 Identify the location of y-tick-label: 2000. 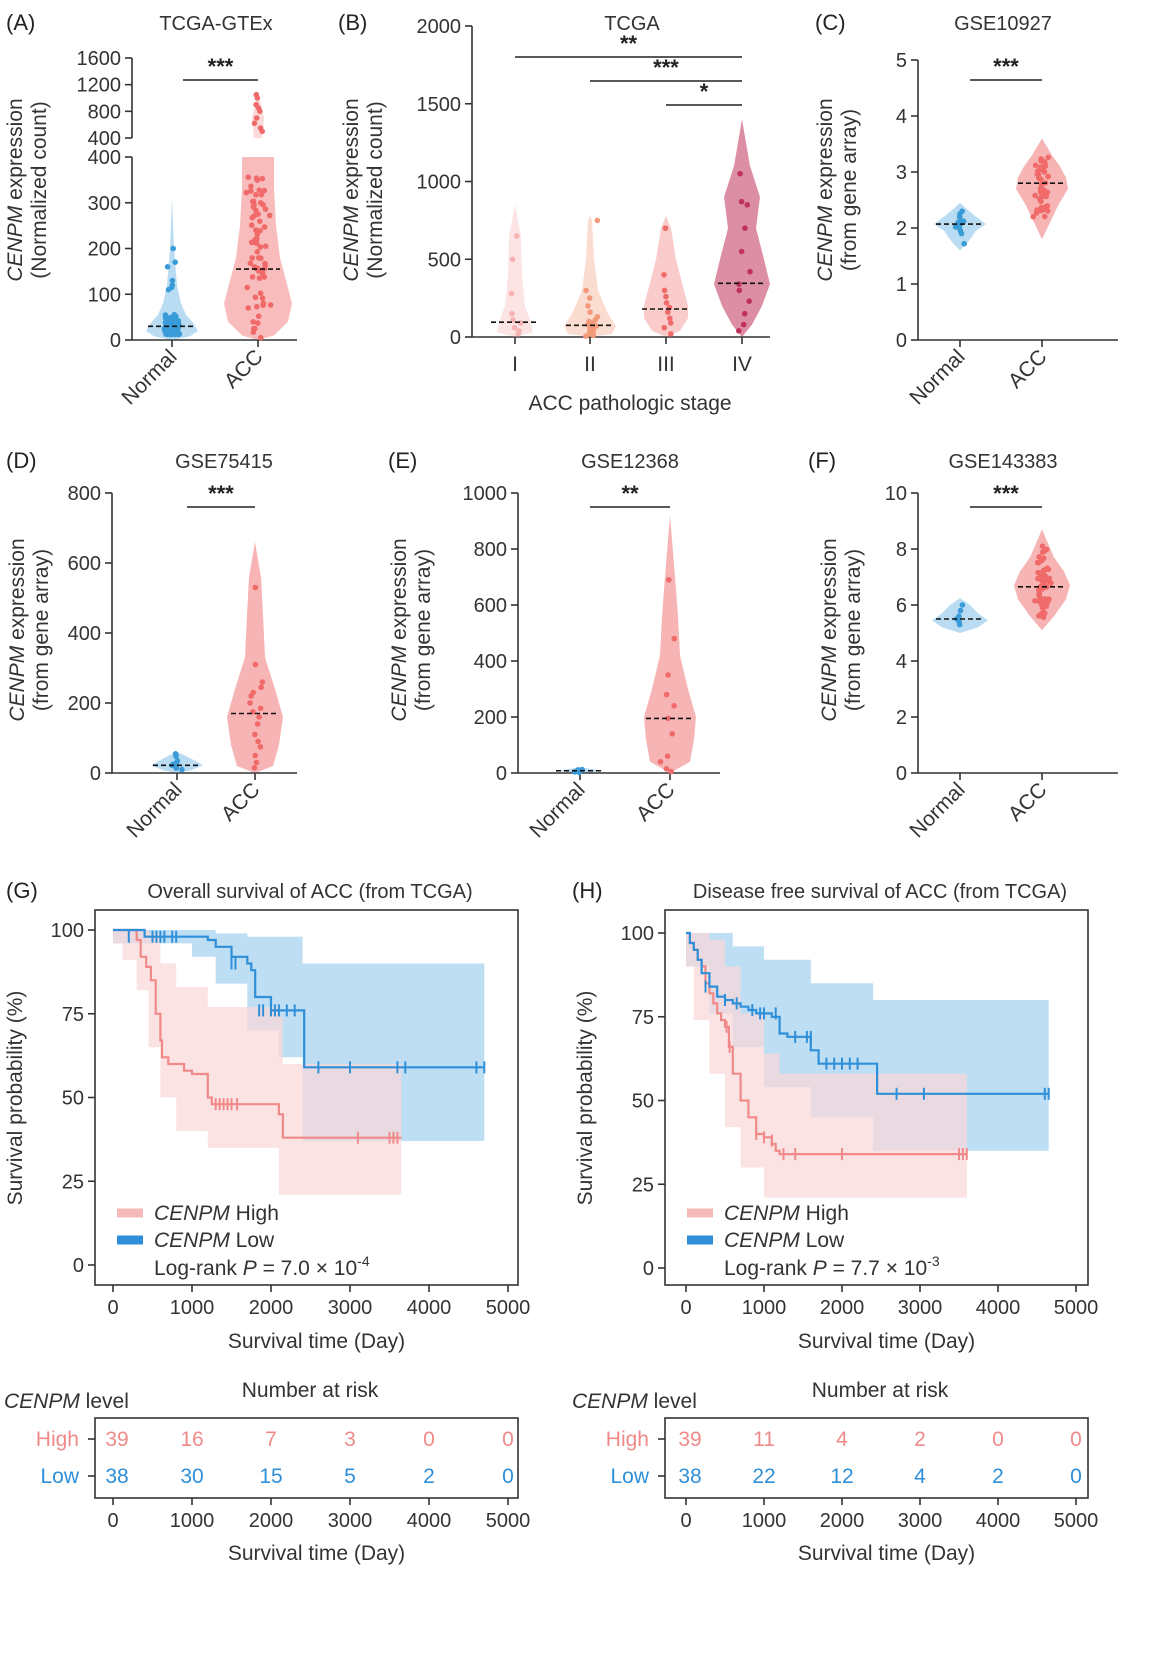
(439, 27).